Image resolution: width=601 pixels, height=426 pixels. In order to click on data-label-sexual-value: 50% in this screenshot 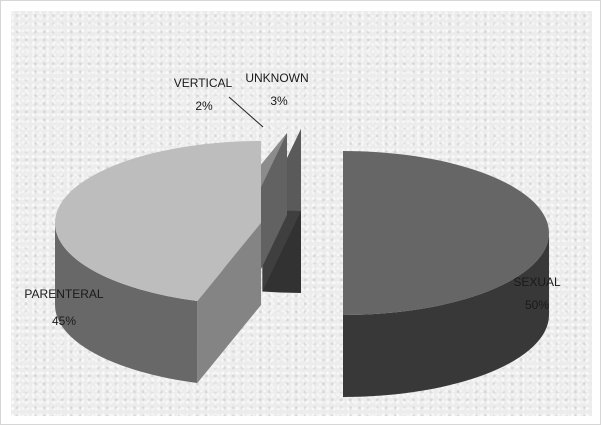, I will do `click(537, 305)`.